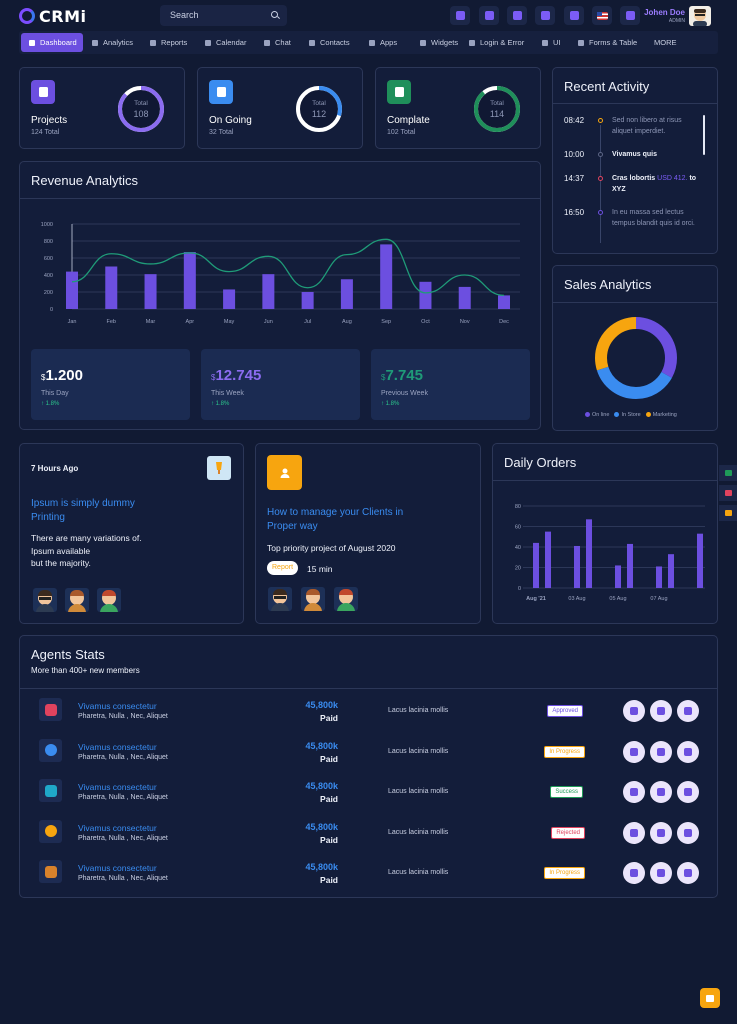 The image size is (737, 1024). I want to click on progress-ring, so click(141, 109).